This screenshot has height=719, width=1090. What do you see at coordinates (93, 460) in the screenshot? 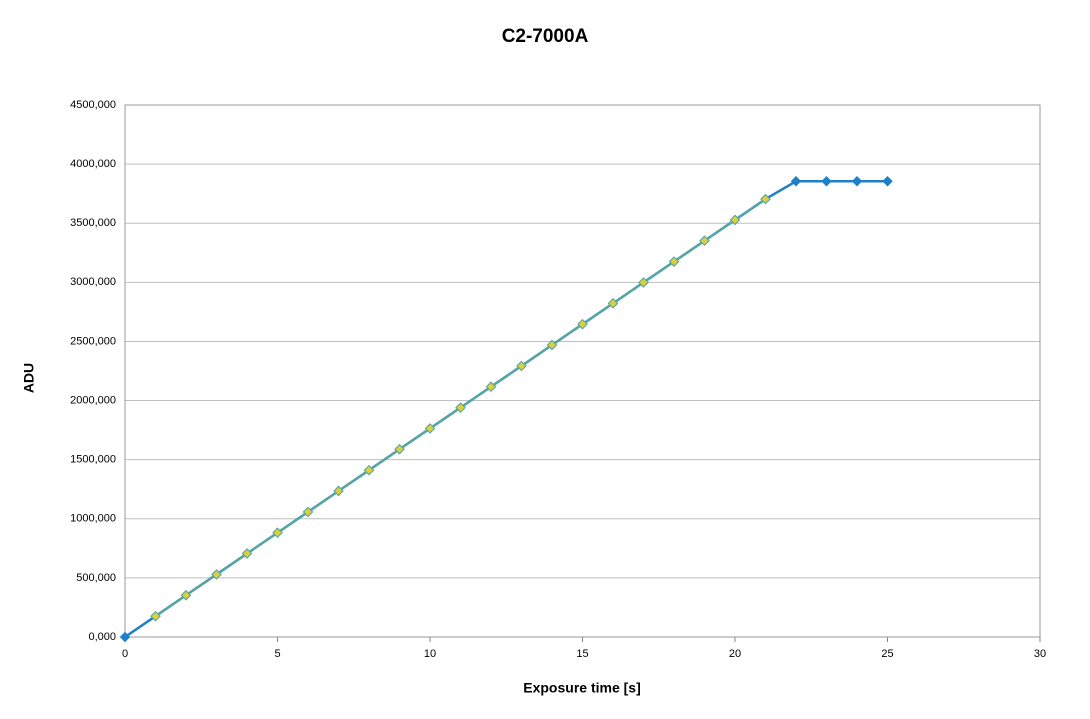
I see `y-tick-label: 1500,000` at bounding box center [93, 460].